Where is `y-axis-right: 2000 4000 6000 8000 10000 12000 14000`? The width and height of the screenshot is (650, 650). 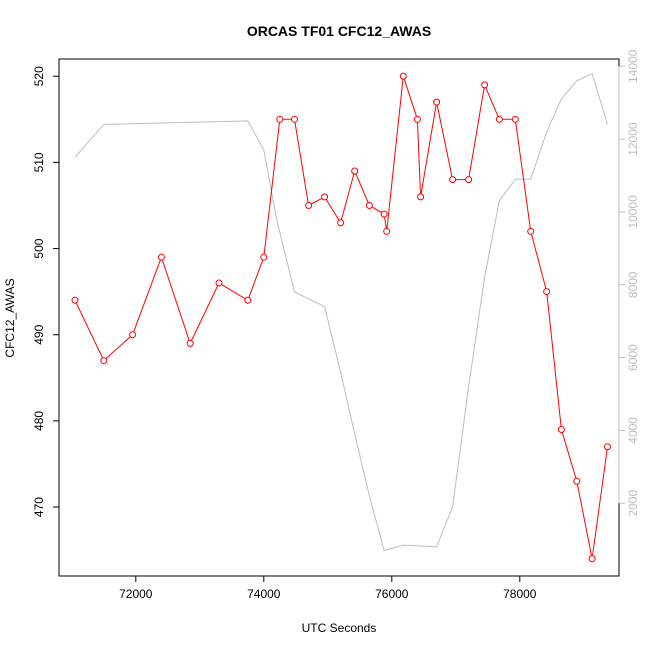 y-axis-right: 2000 4000 6000 8000 10000 12000 14000 is located at coordinates (629, 283).